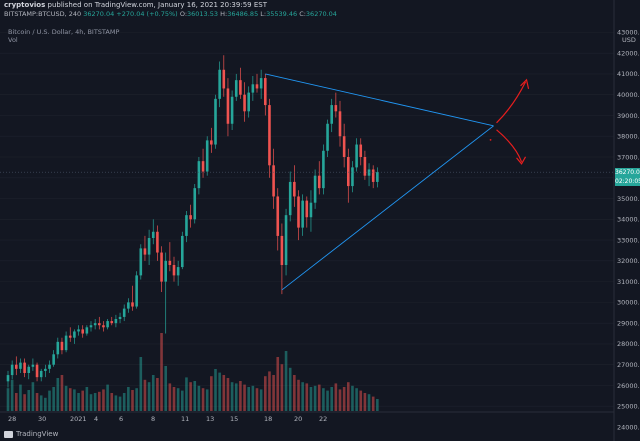 This screenshot has height=441, width=640. I want to click on footer-brand: TradingView, so click(37, 434).